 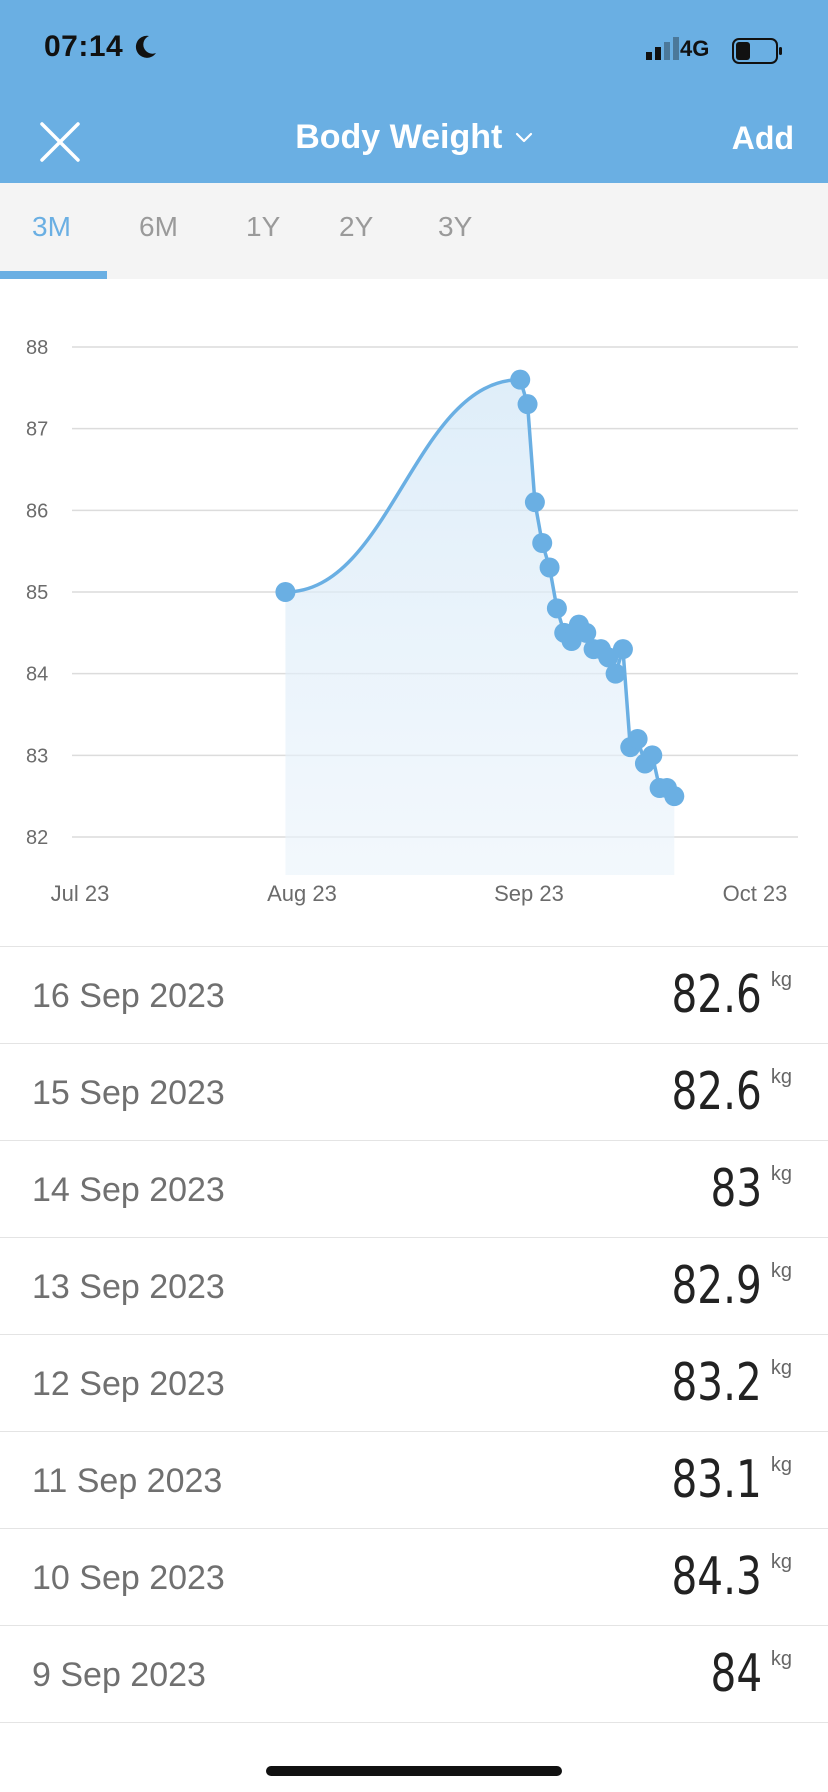 What do you see at coordinates (716, 1480) in the screenshot?
I see `entry-value: 83.1` at bounding box center [716, 1480].